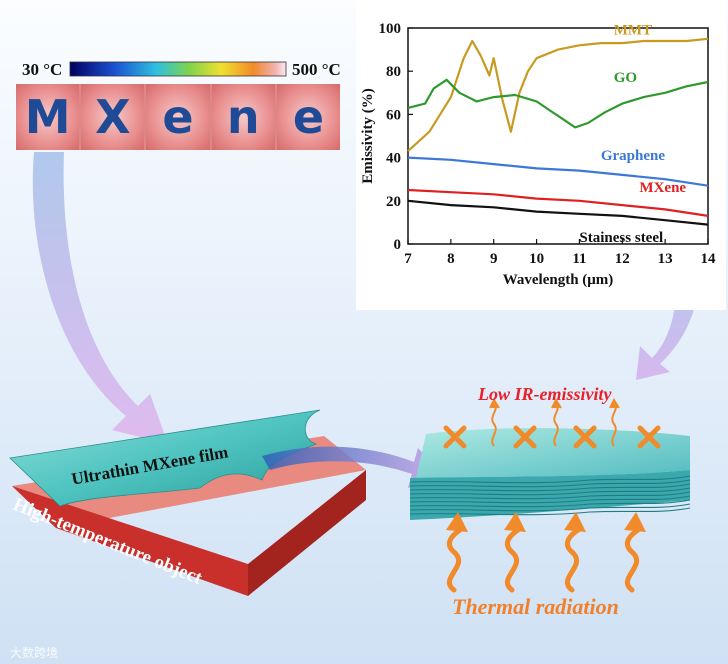 This screenshot has height=664, width=728. I want to click on series-label-stainess-steel: Stainess steel, so click(621, 238).